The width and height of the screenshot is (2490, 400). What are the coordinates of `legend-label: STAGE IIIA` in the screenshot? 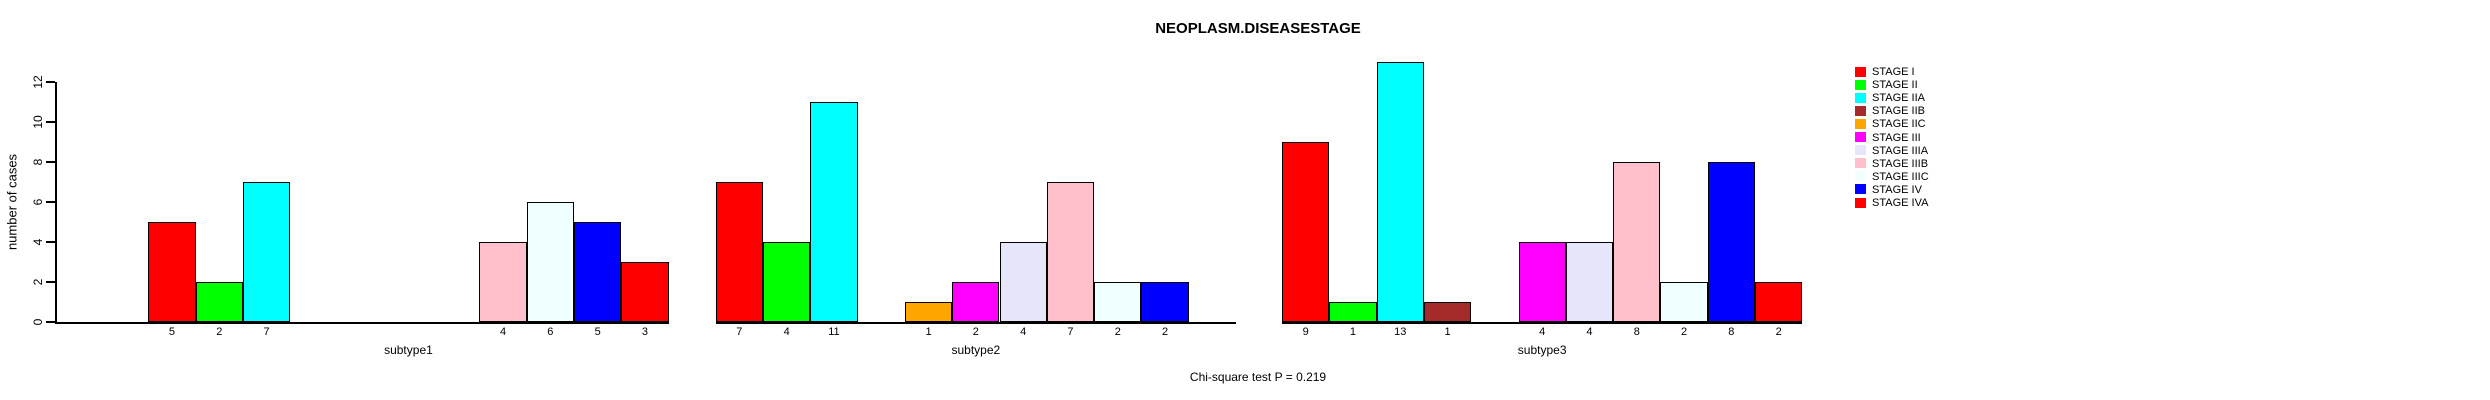 It's located at (1900, 150).